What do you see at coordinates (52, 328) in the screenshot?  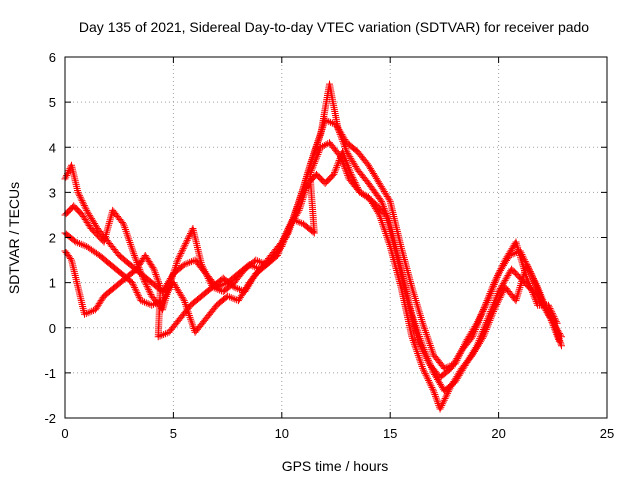 I see `y-tick-label: 0` at bounding box center [52, 328].